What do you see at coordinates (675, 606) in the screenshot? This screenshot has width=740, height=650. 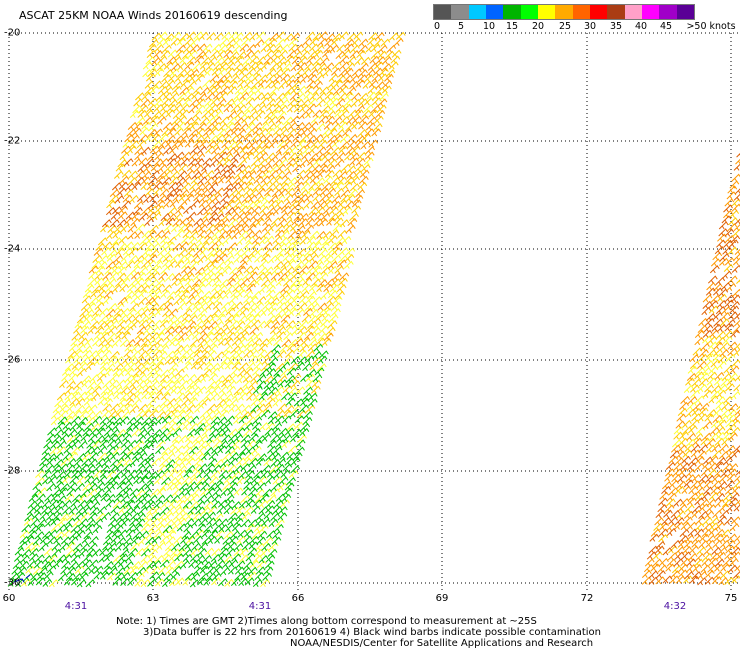 I see `time-label: 4:32` at bounding box center [675, 606].